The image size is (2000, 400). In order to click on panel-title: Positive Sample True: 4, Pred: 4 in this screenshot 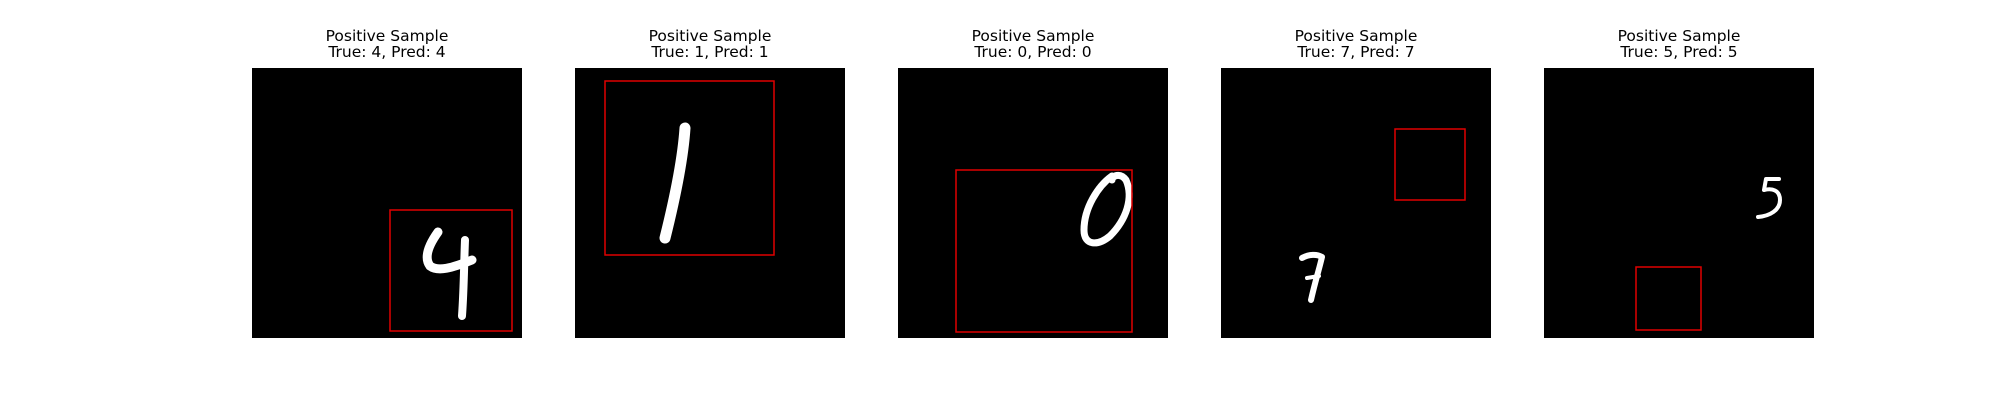, I will do `click(387, 44)`.